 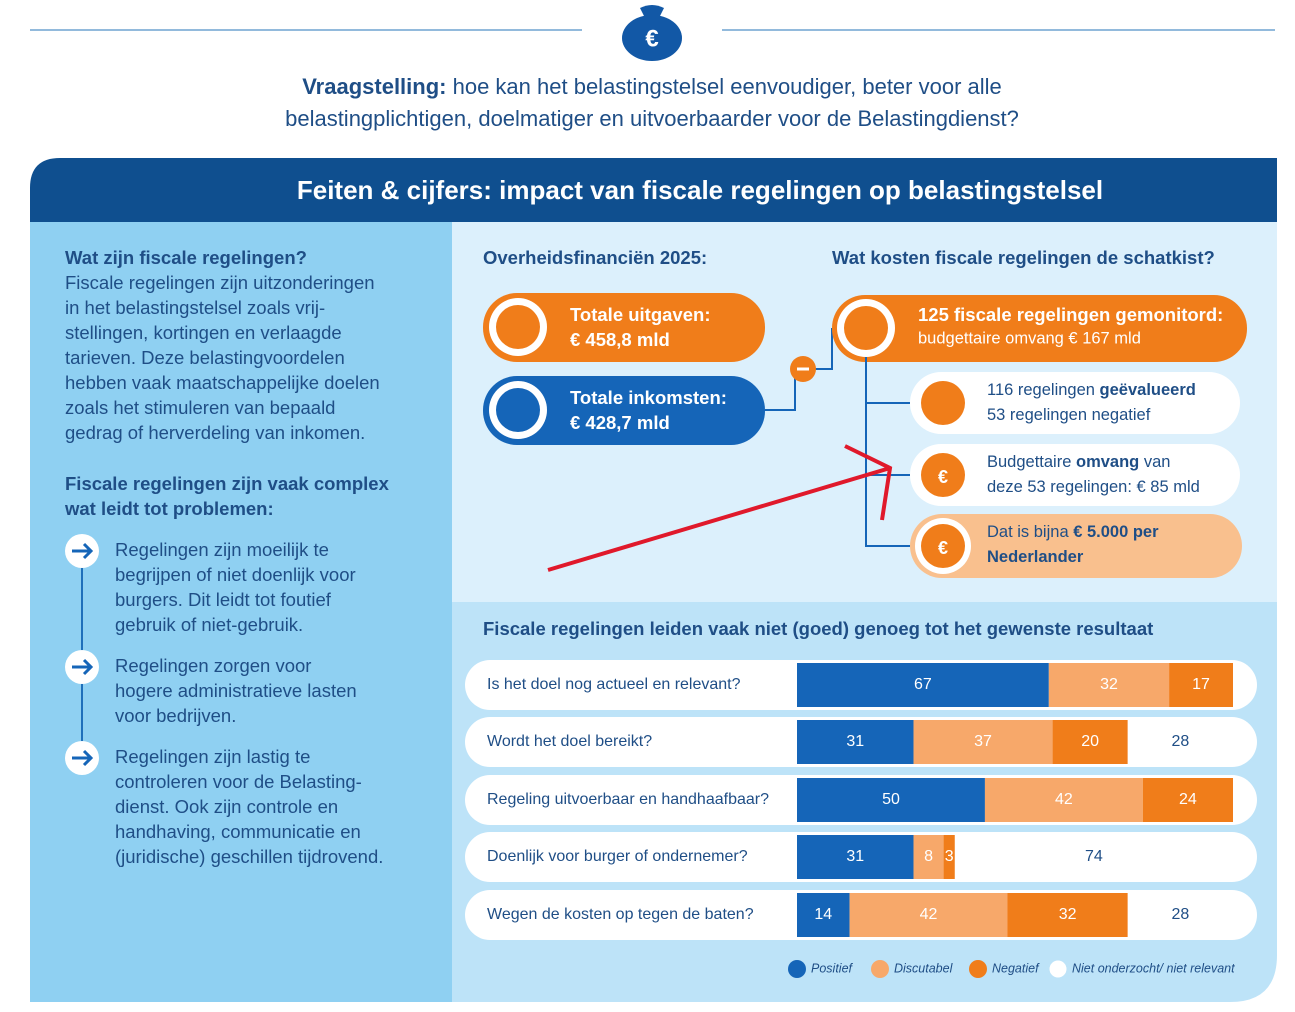 I want to click on text-part: 116 regelingen, so click(x=1043, y=390).